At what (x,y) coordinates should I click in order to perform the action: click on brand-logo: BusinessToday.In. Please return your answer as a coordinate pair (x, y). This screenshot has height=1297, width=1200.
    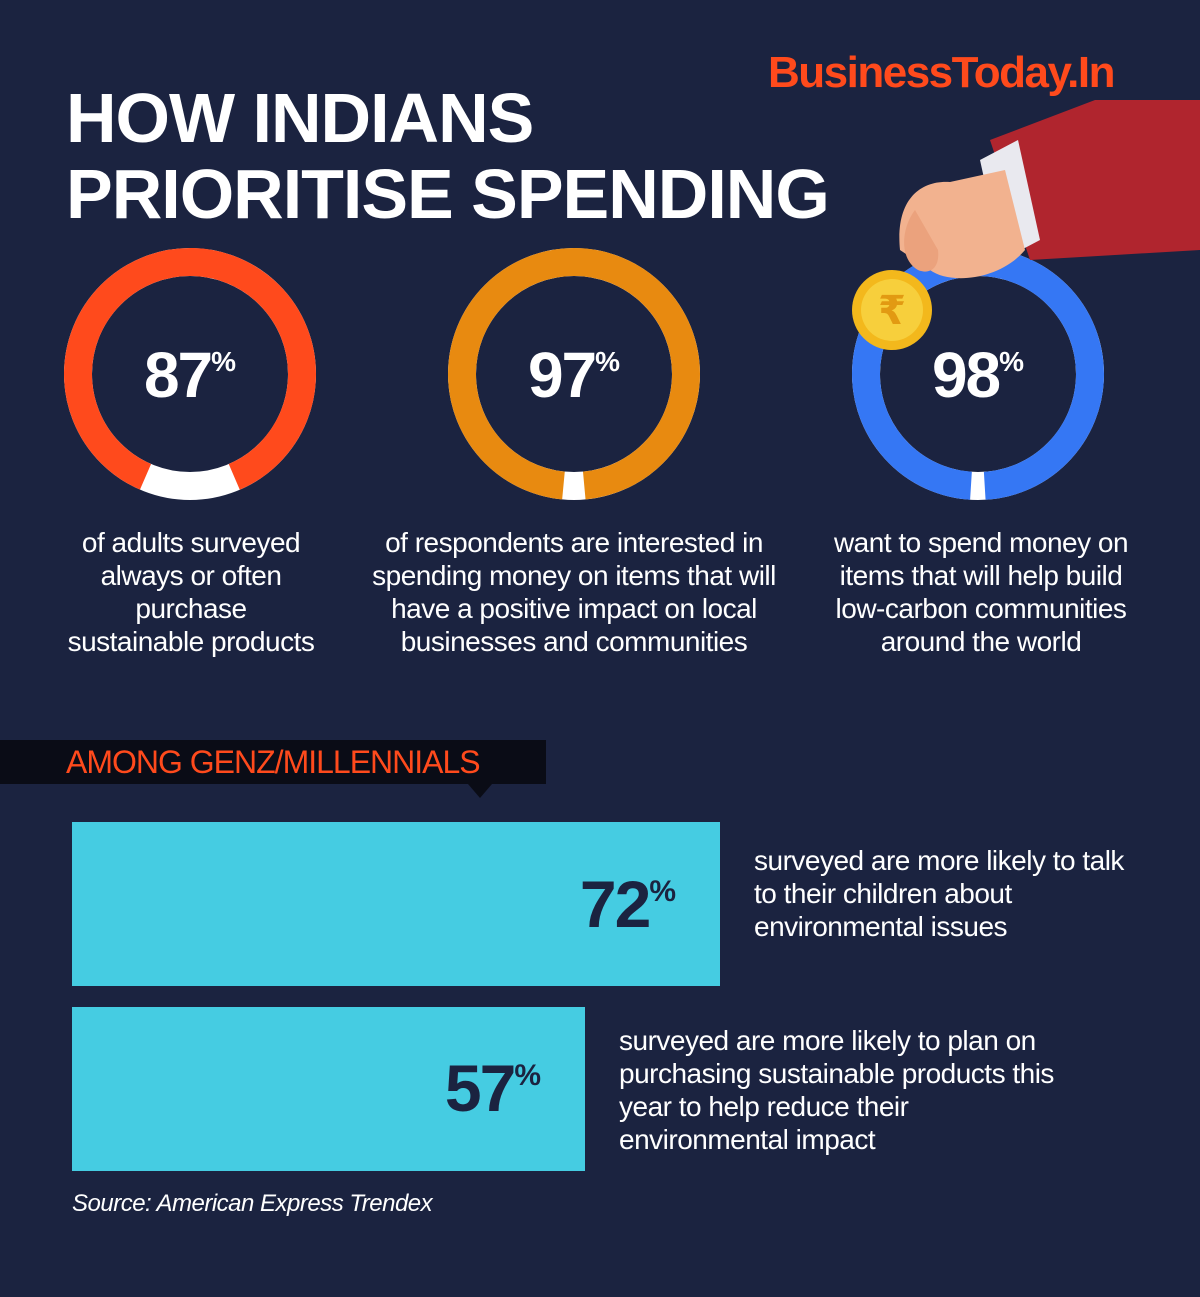
    Looking at the image, I should click on (942, 72).